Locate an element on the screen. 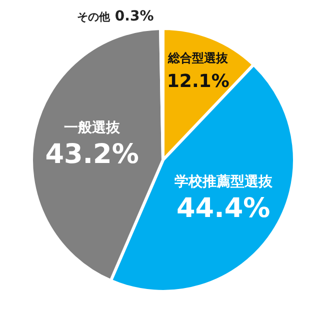 This screenshot has width=335, height=327. slice-label: その他 is located at coordinates (93, 17).